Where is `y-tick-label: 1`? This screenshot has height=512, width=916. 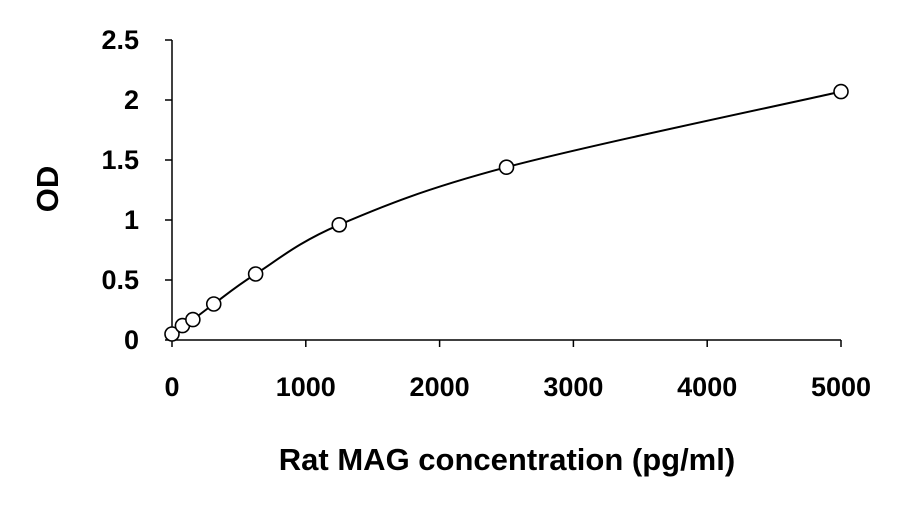 y-tick-label: 1 is located at coordinates (131, 220).